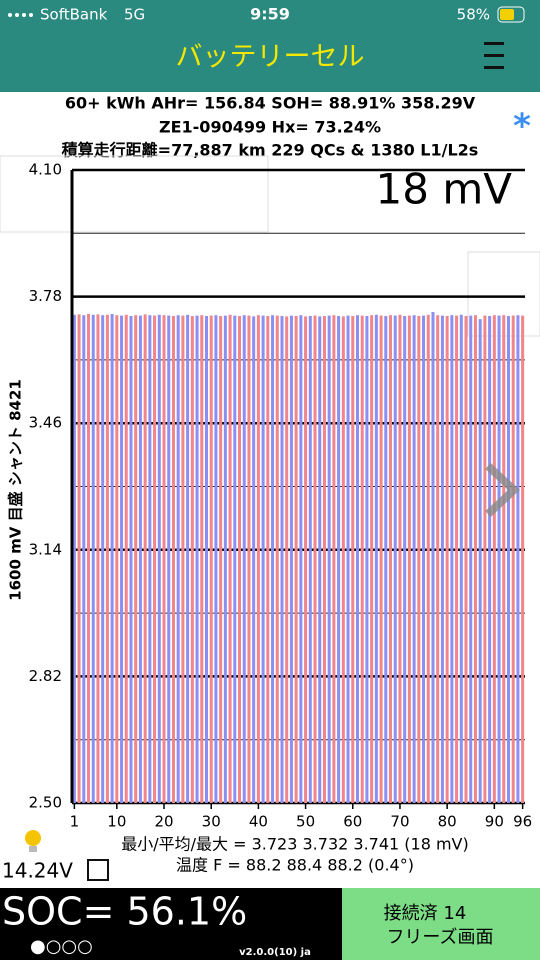 This screenshot has height=960, width=540. I want to click on next-chevron, so click(502, 490).